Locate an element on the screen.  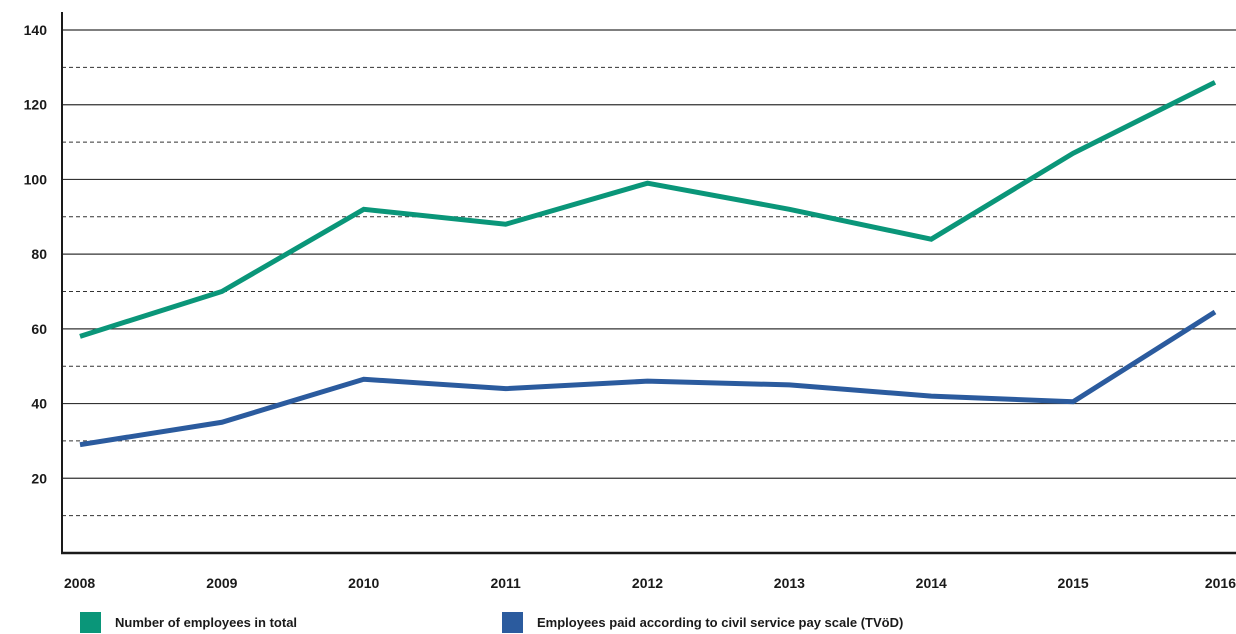
legend-item-total: Number of employees in total is located at coordinates (188, 622).